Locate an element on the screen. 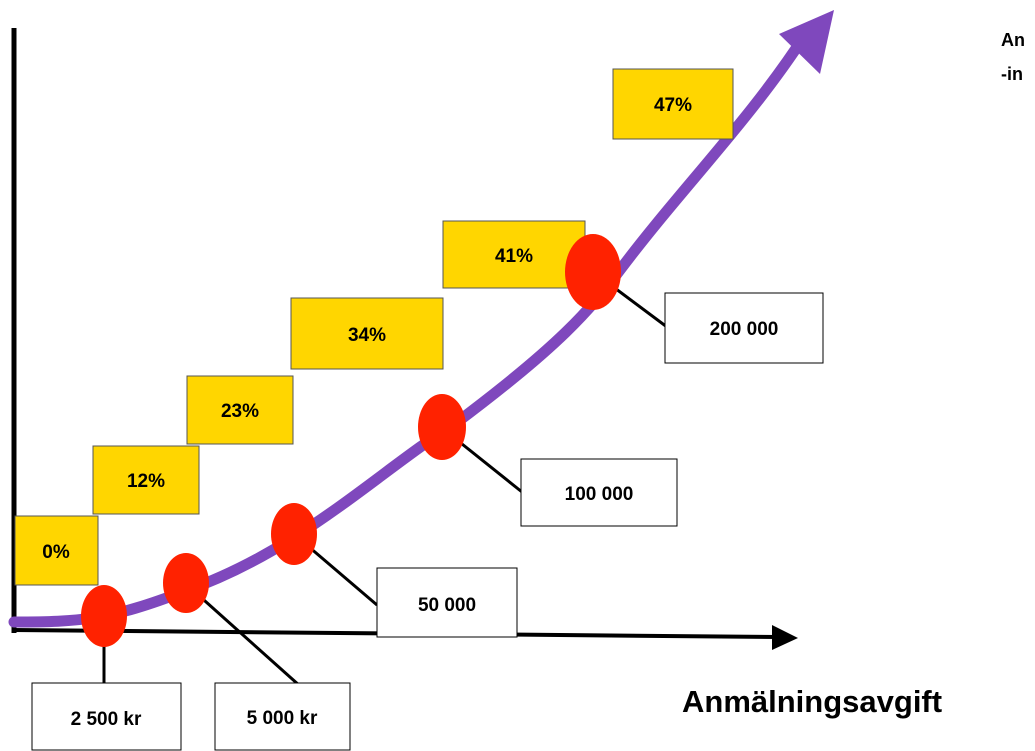 This screenshot has height=751, width=1035. amount-label: 200 000 is located at coordinates (744, 329).